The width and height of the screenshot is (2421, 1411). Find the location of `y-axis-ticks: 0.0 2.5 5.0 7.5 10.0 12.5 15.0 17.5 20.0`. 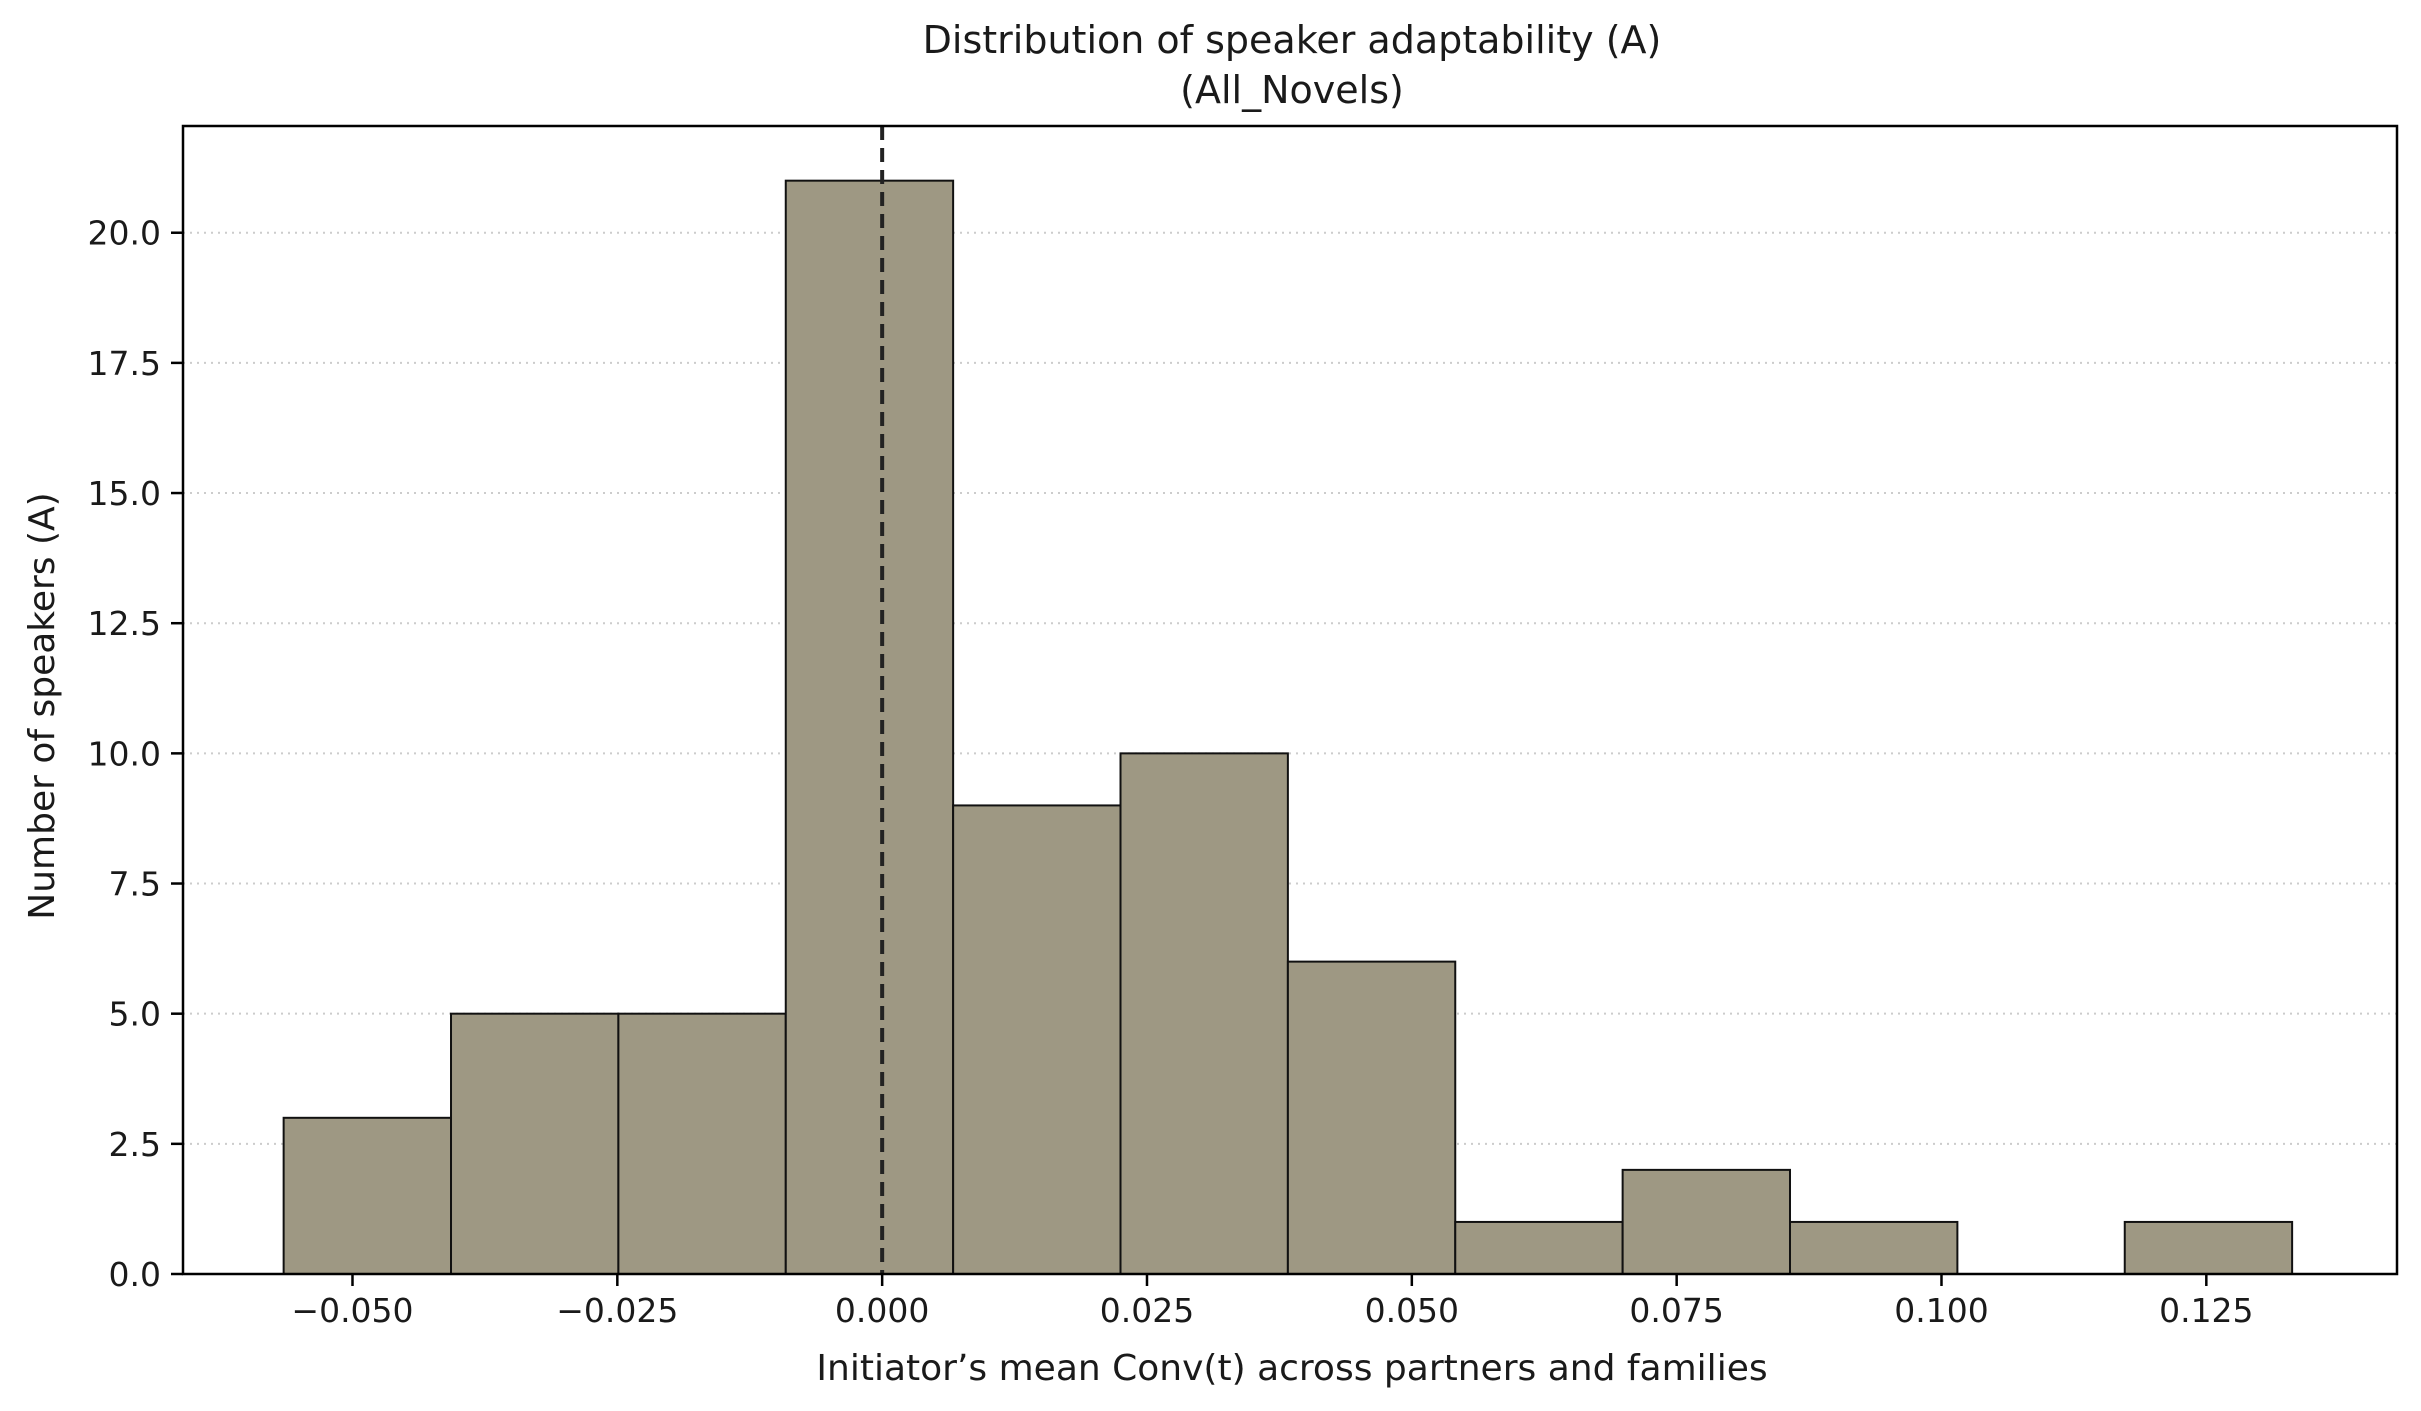

y-axis-ticks: 0.0 2.5 5.0 7.5 10.0 12.5 15.0 17.5 20.0 is located at coordinates (135, 754).